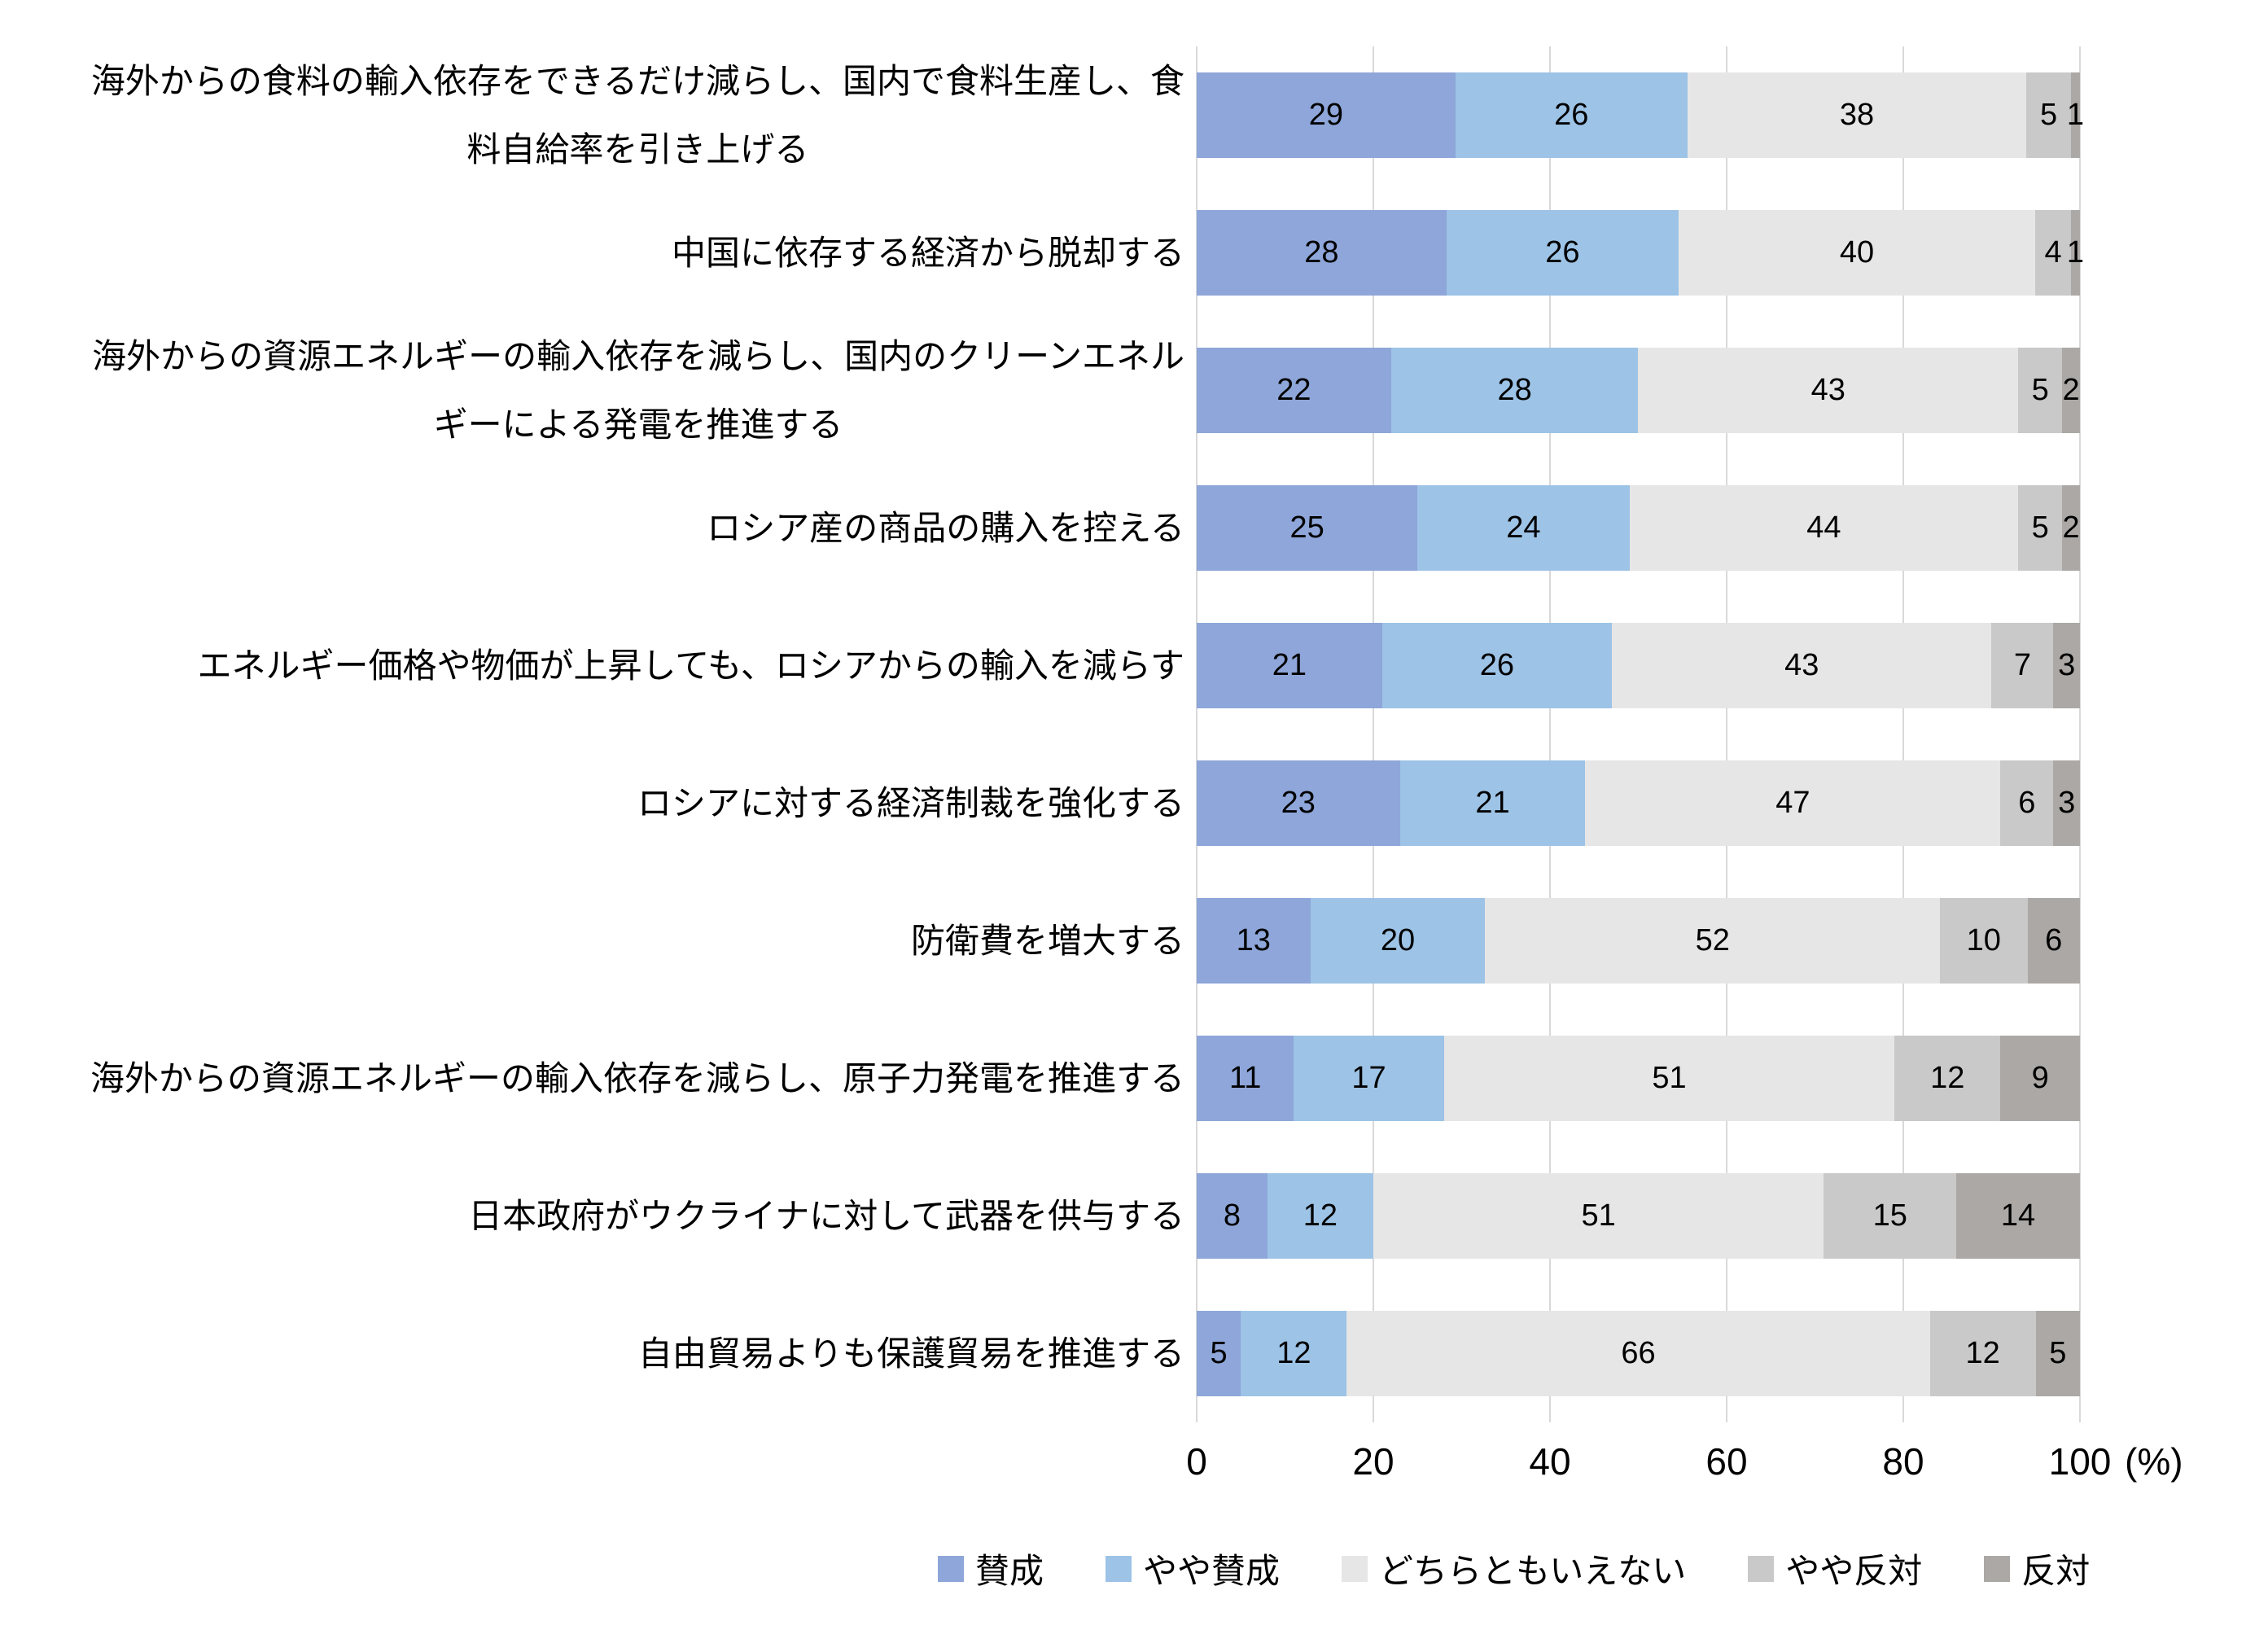 Image resolution: width=2268 pixels, height=1643 pixels. I want to click on bar-row: 22 28 43 5 2, so click(1638, 390).